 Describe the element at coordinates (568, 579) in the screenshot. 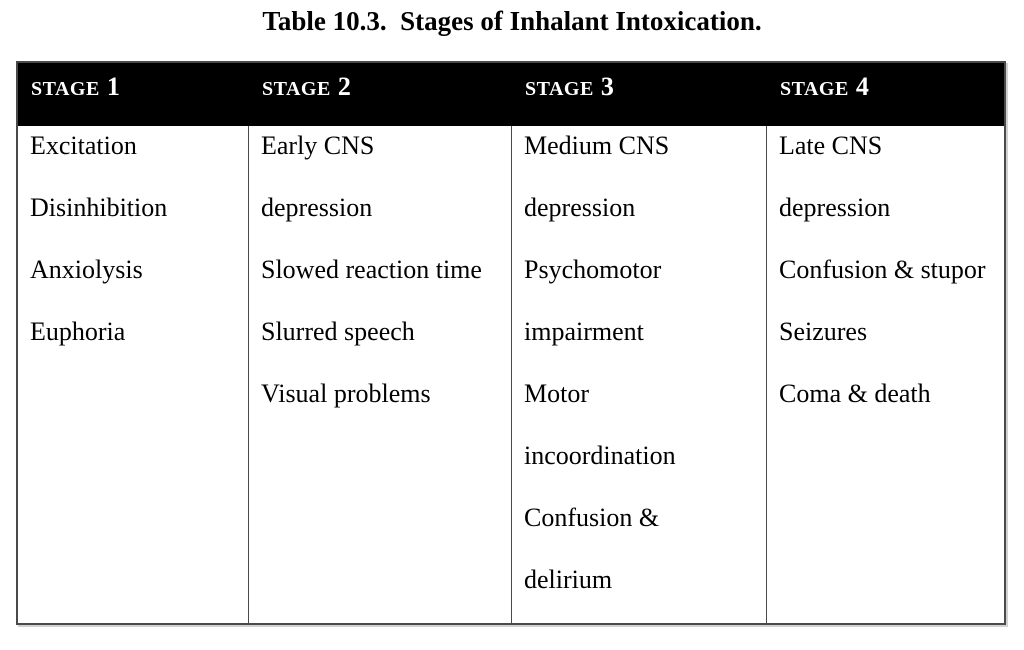

I see `cell-line: delirium` at that location.